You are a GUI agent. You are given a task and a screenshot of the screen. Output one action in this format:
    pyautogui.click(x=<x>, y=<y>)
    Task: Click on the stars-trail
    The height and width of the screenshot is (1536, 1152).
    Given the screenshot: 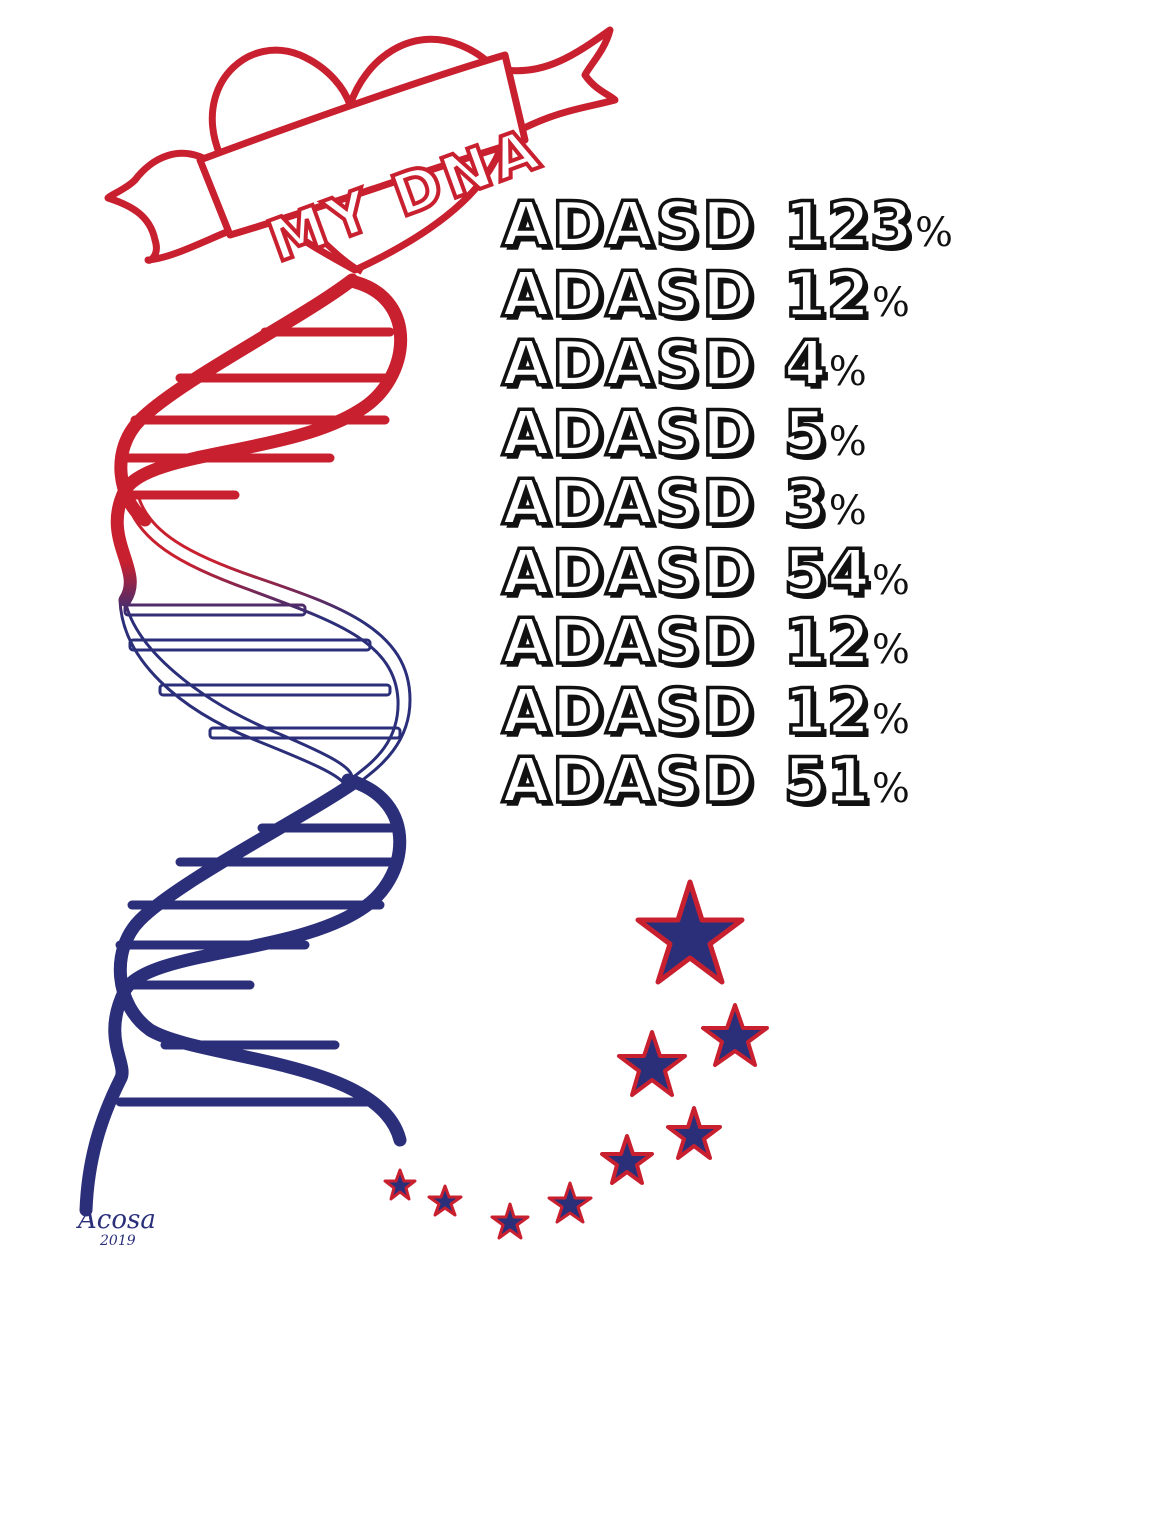 What is the action you would take?
    pyautogui.click(x=576, y=1059)
    